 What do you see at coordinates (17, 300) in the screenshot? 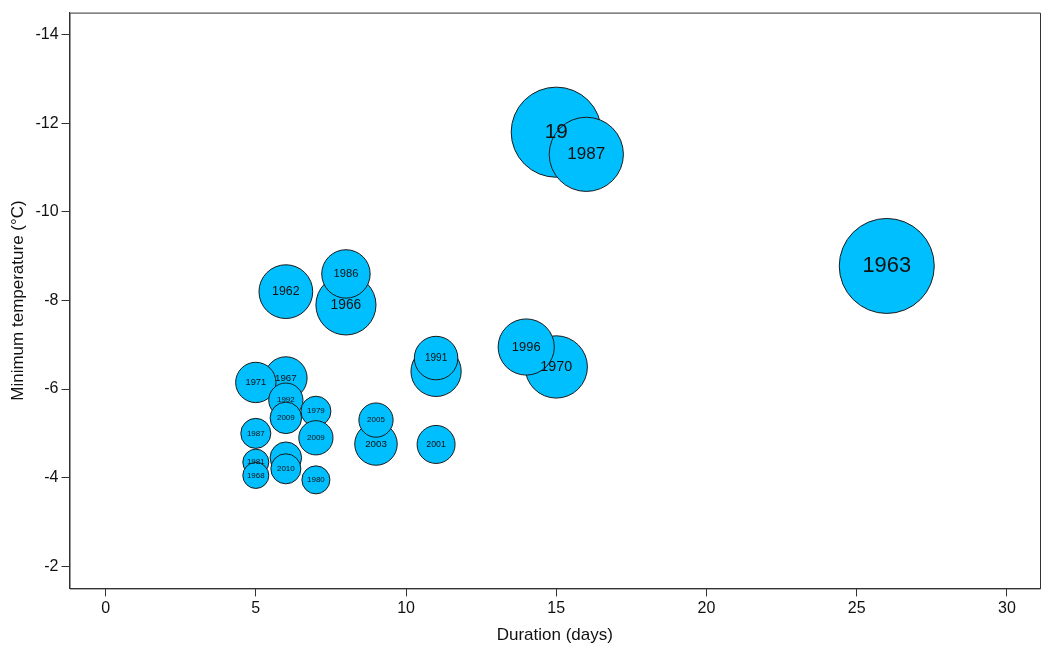
I see `y-axis-title: Minimum temperature (°C)` at bounding box center [17, 300].